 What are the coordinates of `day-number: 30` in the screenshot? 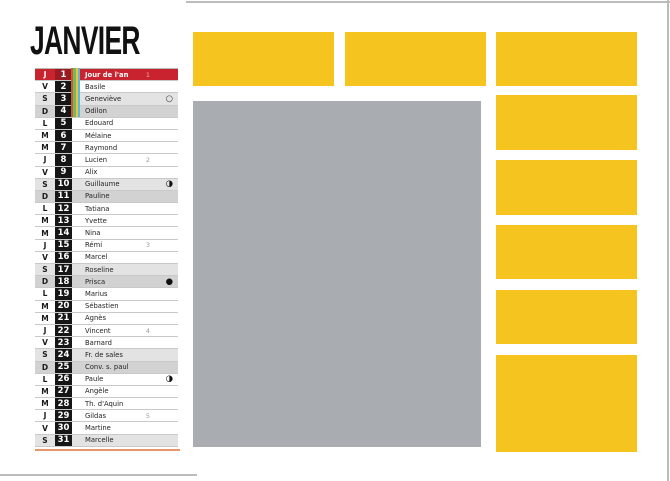 It's located at (63, 428).